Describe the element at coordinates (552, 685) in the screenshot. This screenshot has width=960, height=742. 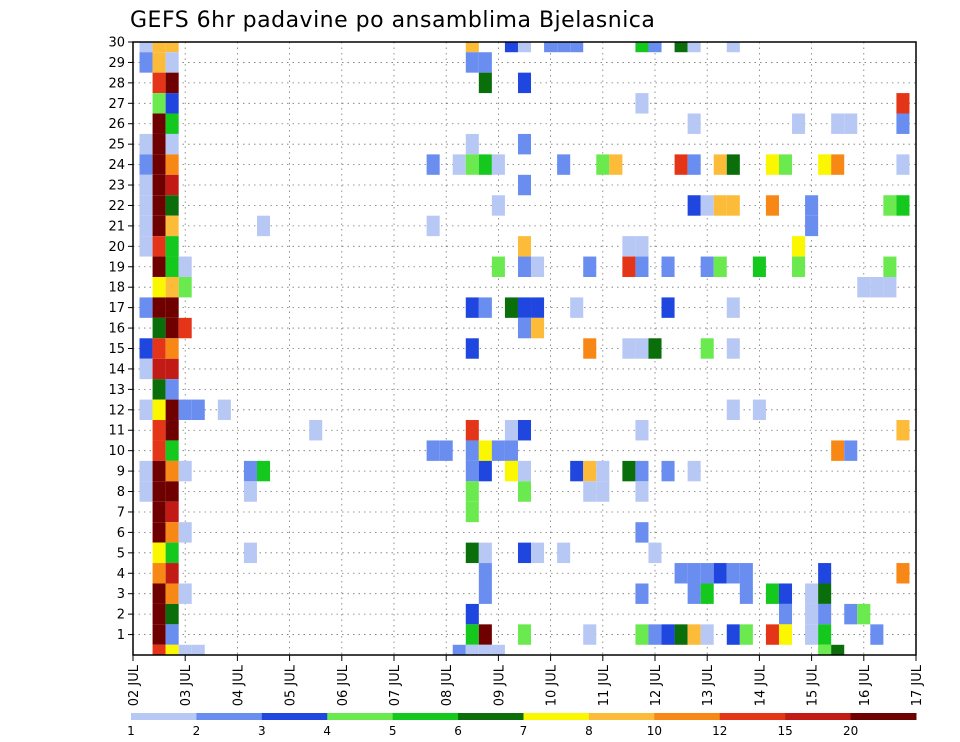
I see `x-tick-label: 10 JUL` at that location.